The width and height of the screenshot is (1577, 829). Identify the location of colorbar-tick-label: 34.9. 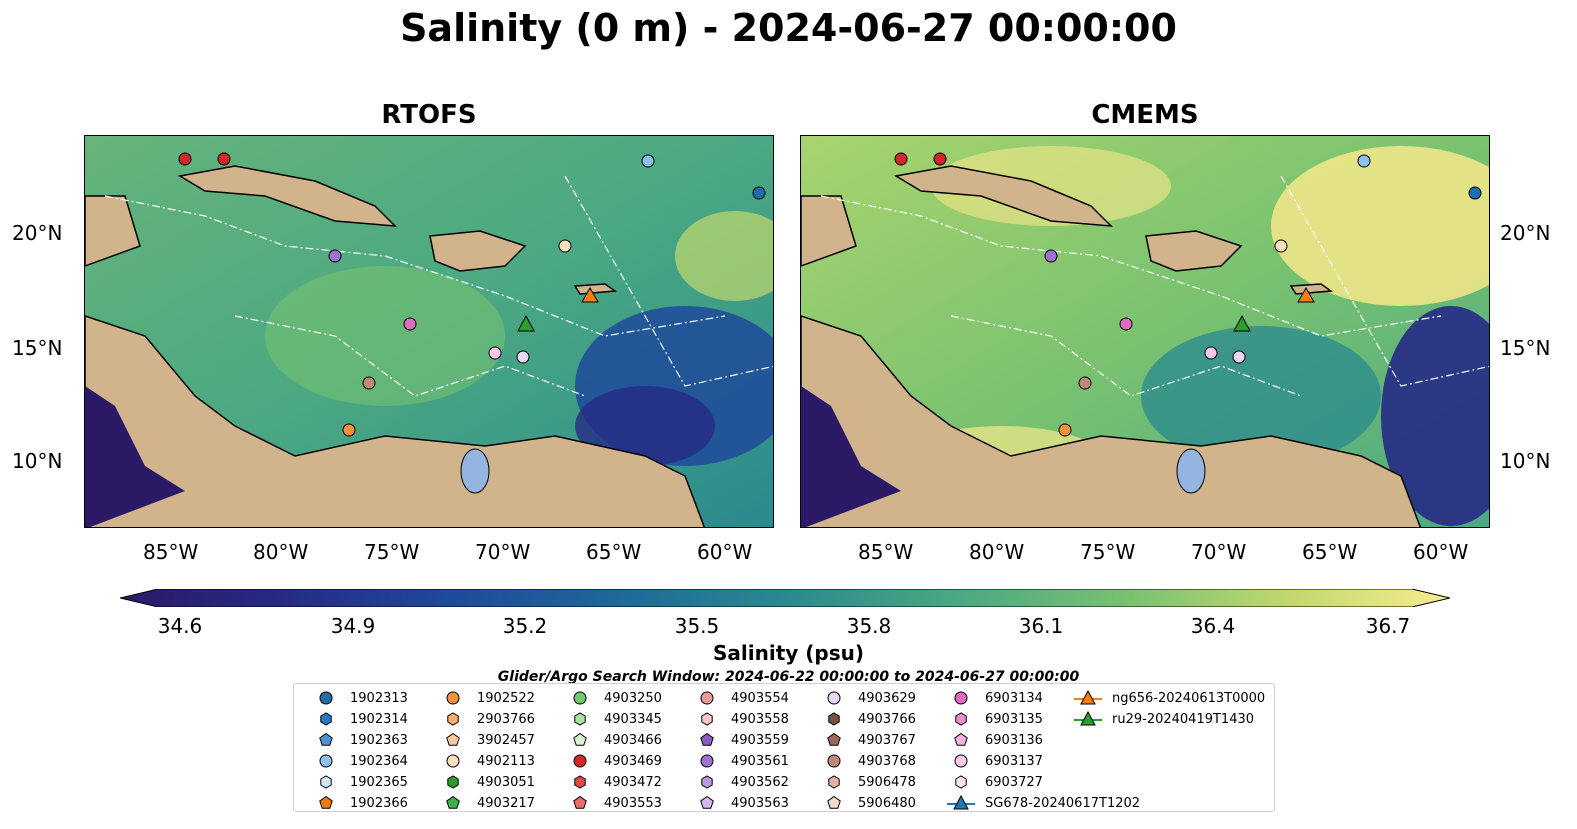
(353, 626).